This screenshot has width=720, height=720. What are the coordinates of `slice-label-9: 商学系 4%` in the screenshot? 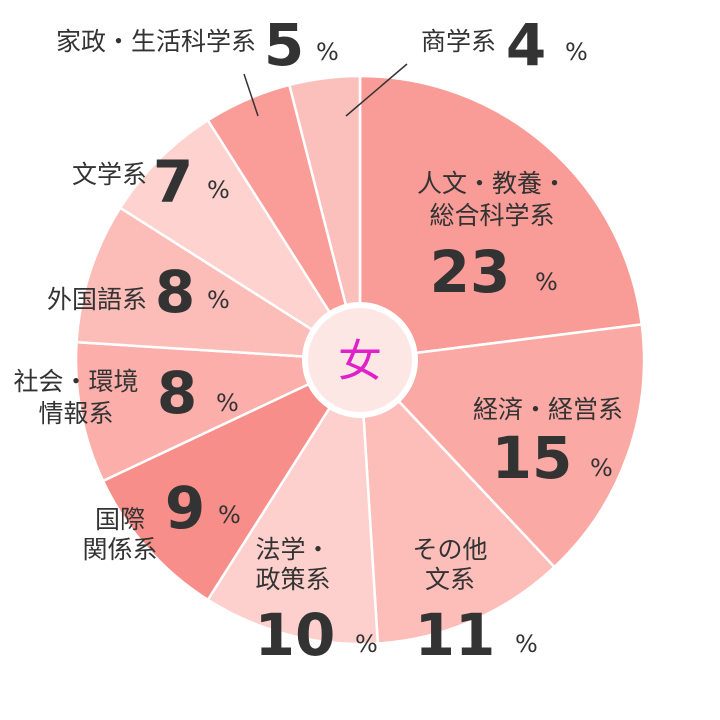 It's located at (504, 45).